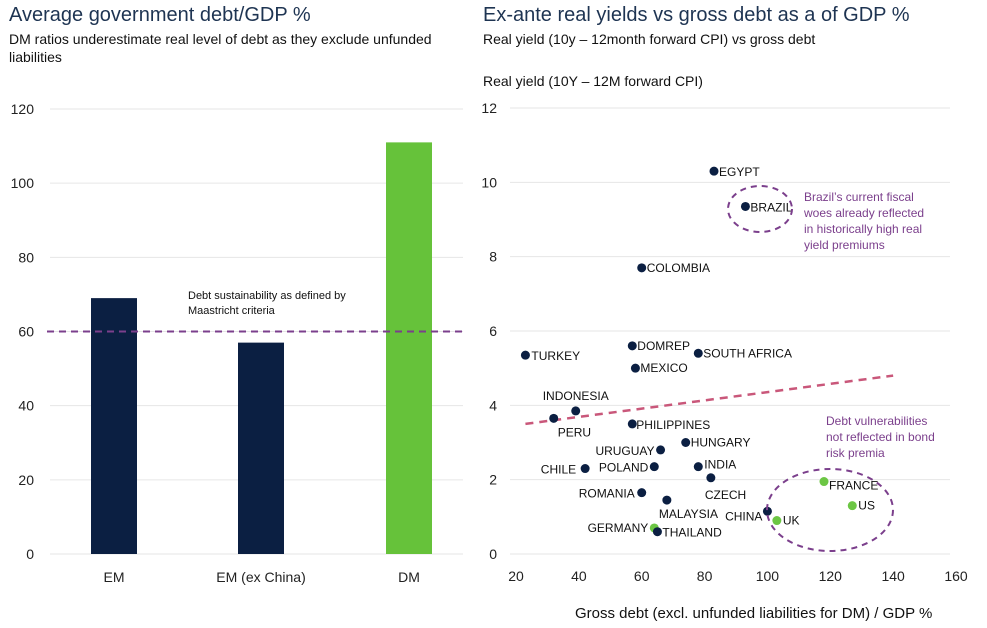 This screenshot has width=987, height=628. What do you see at coordinates (624, 468) in the screenshot?
I see `point-label-poland: POLAND` at bounding box center [624, 468].